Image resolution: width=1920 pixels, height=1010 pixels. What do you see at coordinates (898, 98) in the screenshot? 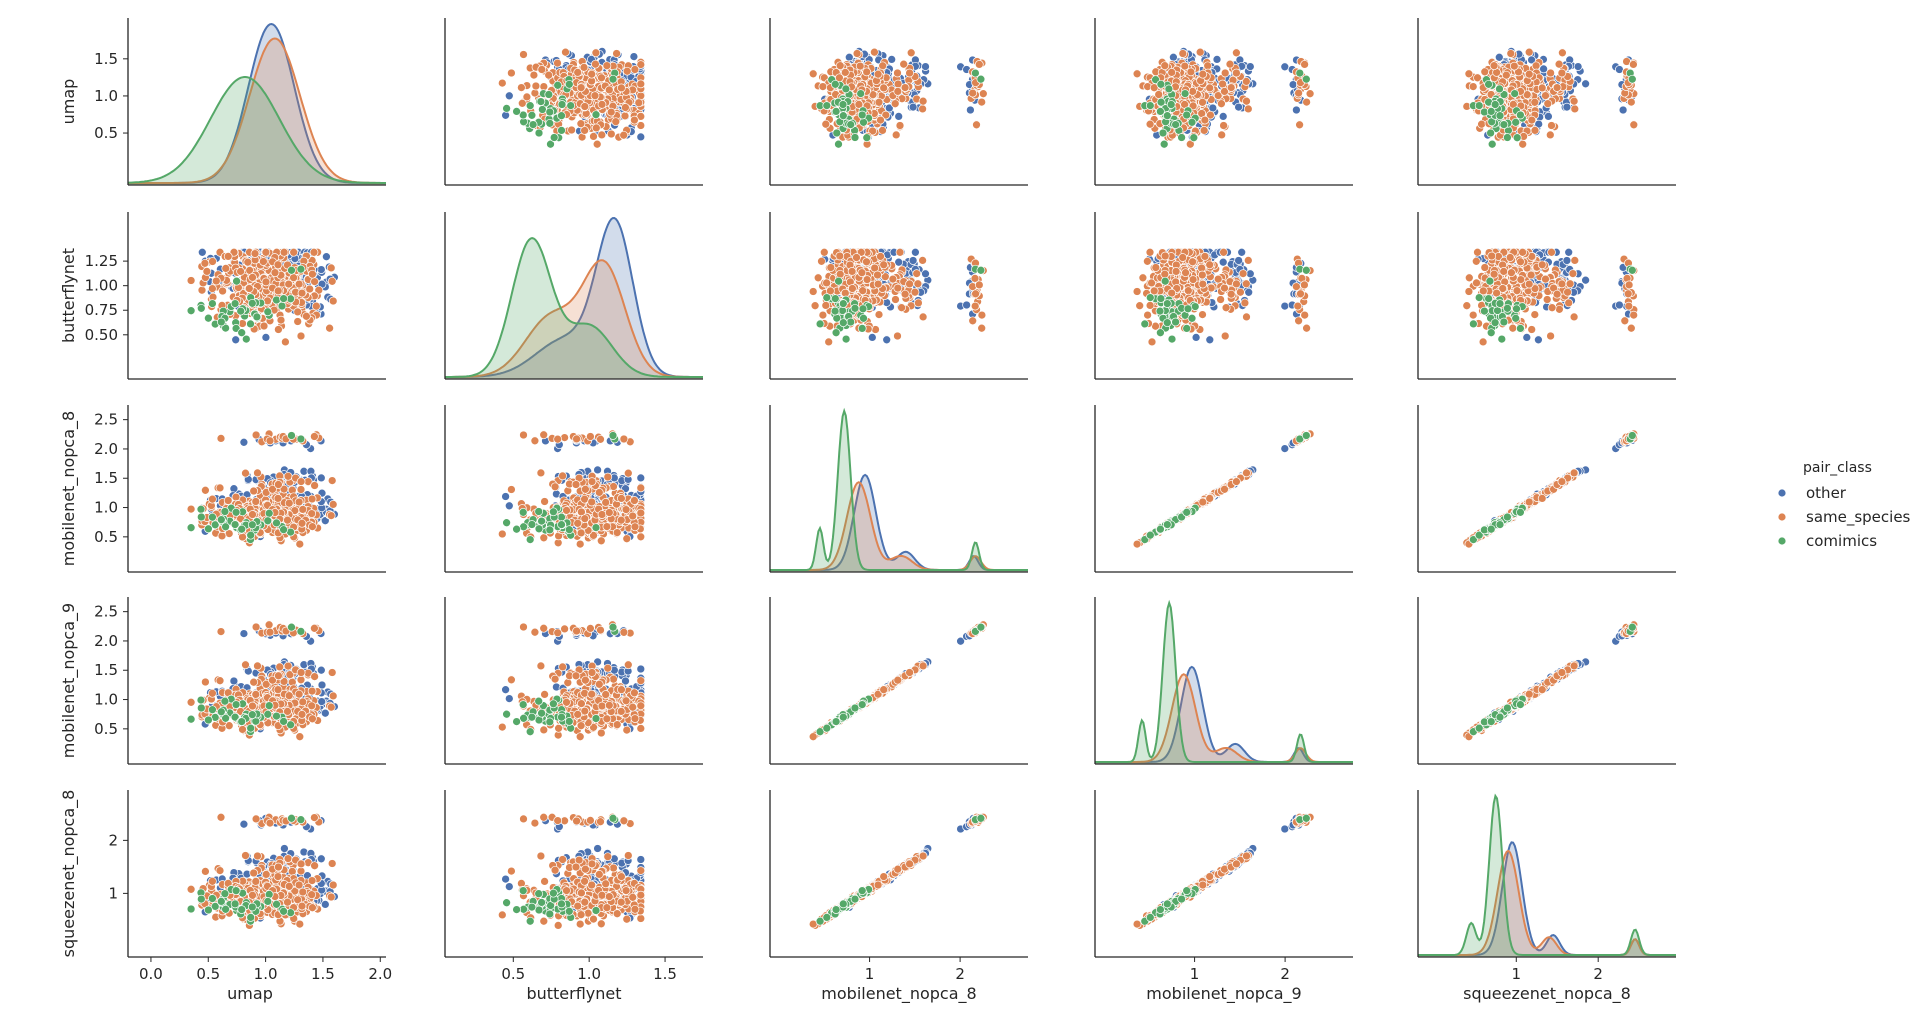
I see `scatter-points` at bounding box center [898, 98].